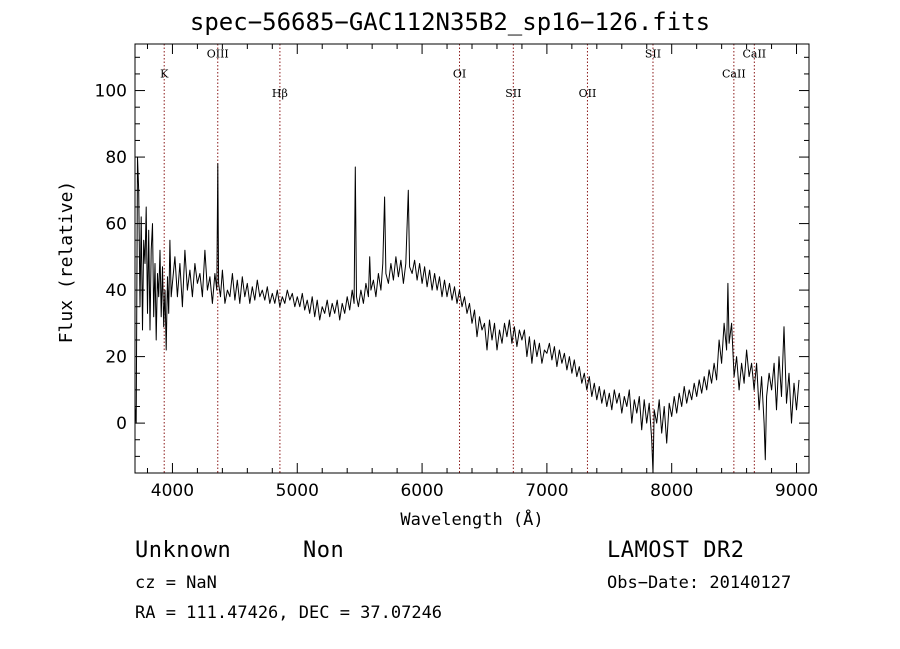 This screenshot has height=649, width=900. Describe the element at coordinates (289, 613) in the screenshot. I see `coordinates: RA = 111.47426, DEC = 37.07246` at that location.